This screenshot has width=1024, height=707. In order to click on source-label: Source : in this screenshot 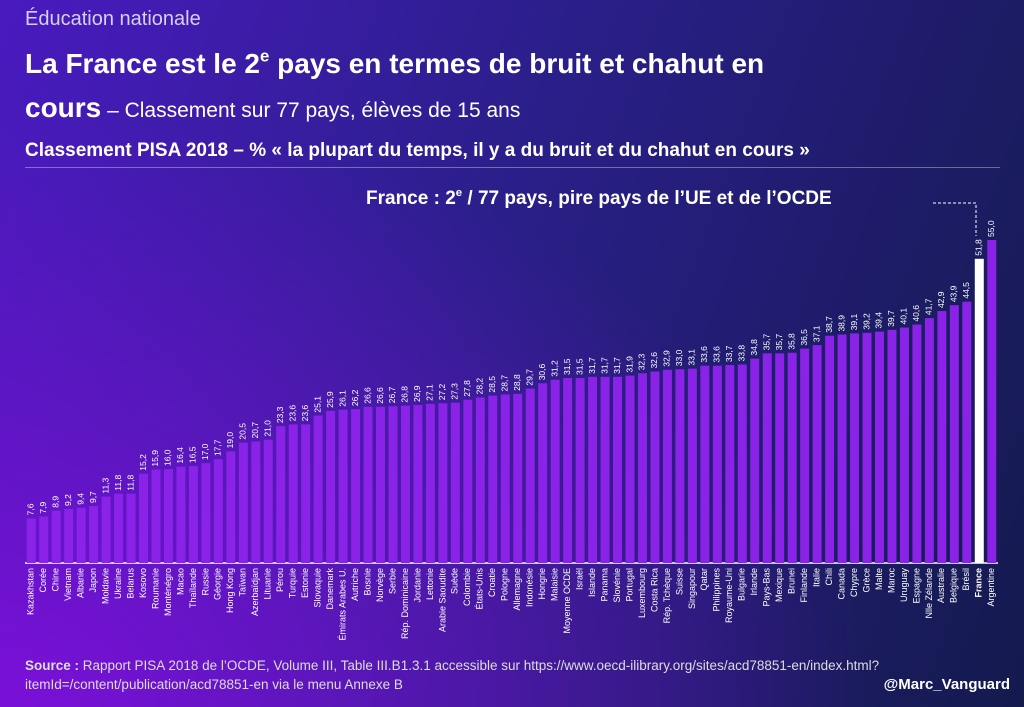, I will do `click(52, 665)`.